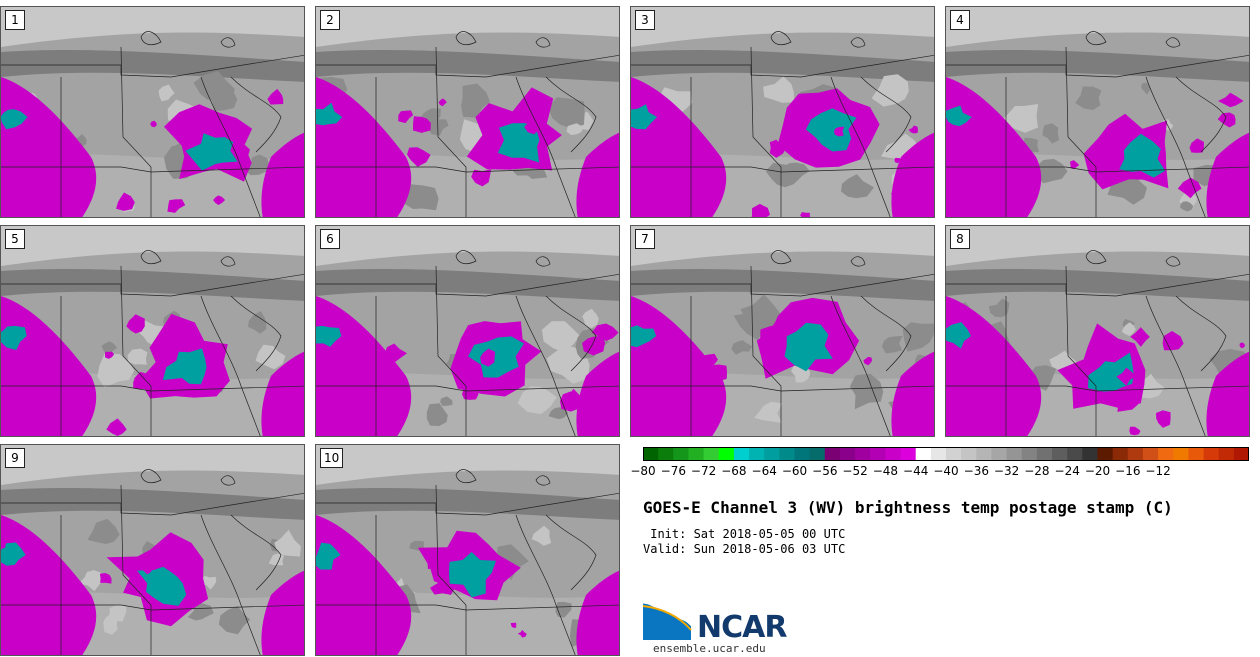 The height and width of the screenshot is (657, 1260). I want to click on colorbar, so click(946, 454).